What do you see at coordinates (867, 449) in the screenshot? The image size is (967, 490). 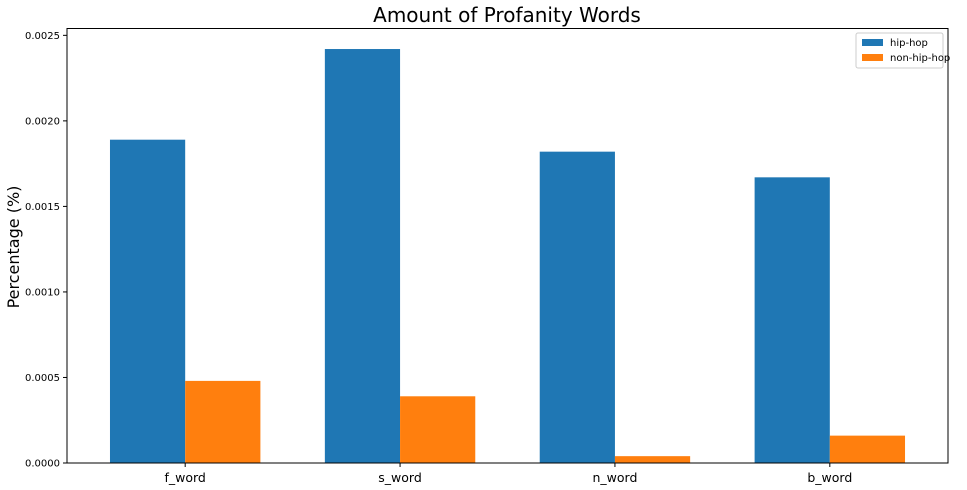 I see `bar-non-hip-hop-b_word` at bounding box center [867, 449].